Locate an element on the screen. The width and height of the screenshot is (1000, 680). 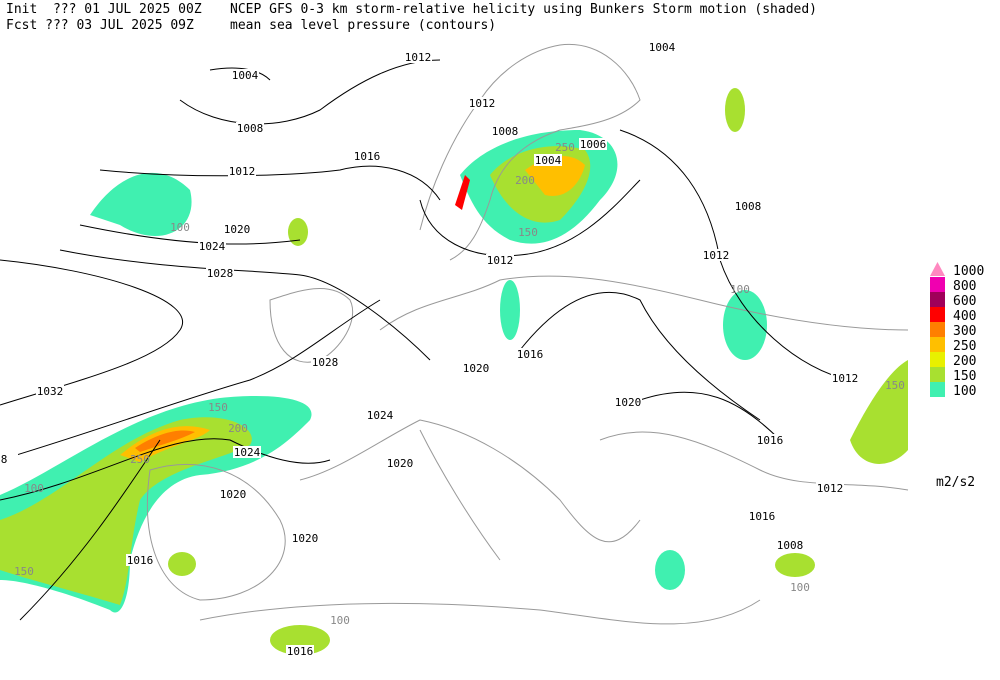
isobar-label: 1006 is located at coordinates (593, 144).